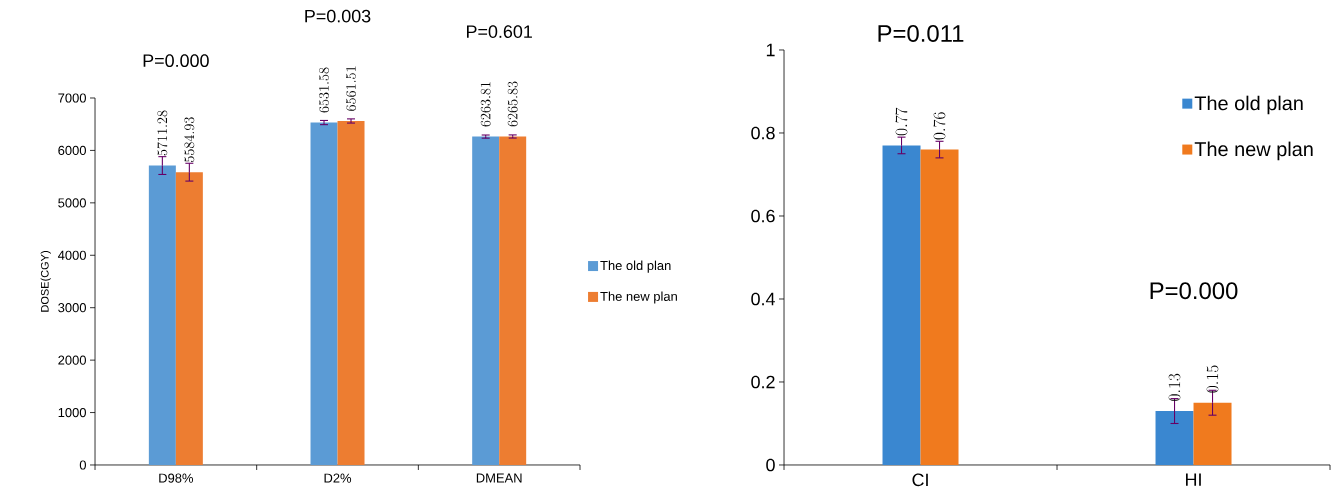 The image size is (1331, 500). What do you see at coordinates (72, 150) in the screenshot?
I see `y-tick-label: 6000` at bounding box center [72, 150].